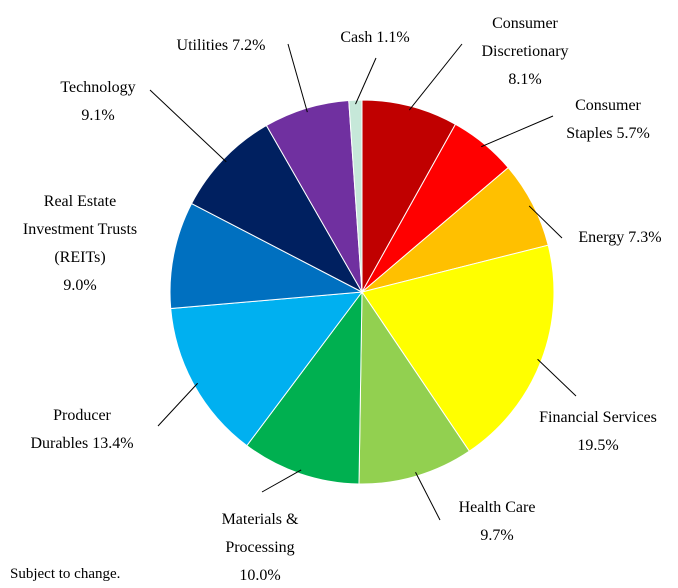  Describe the element at coordinates (80, 285) in the screenshot. I see `value-label: 9.0%` at that location.